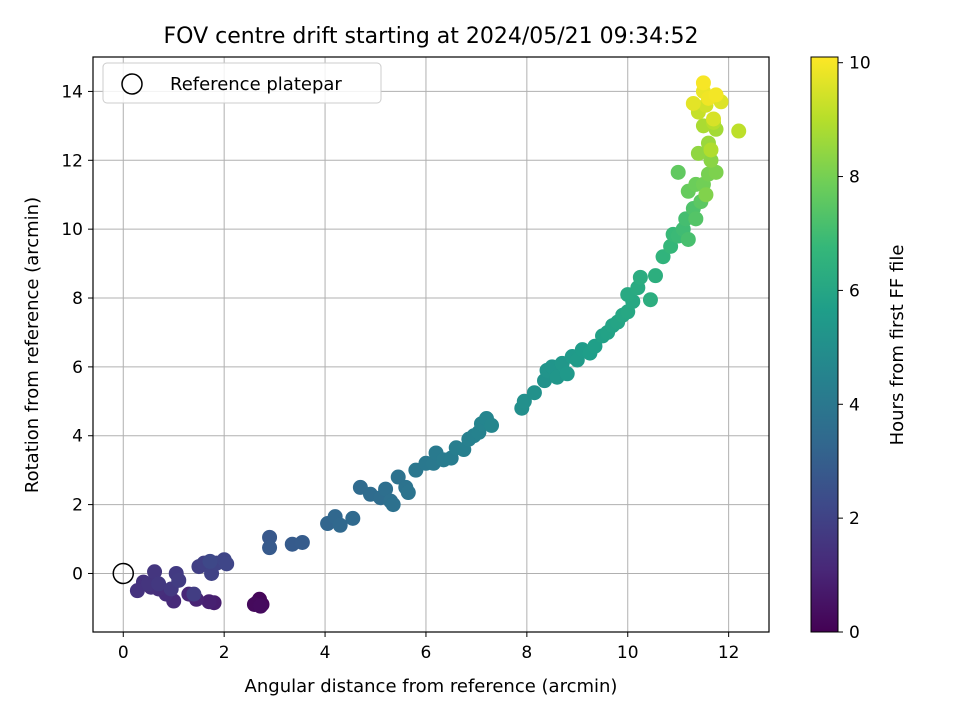 The height and width of the screenshot is (720, 960). Describe the element at coordinates (132, 84) in the screenshot. I see `legend-reference-marker` at that location.